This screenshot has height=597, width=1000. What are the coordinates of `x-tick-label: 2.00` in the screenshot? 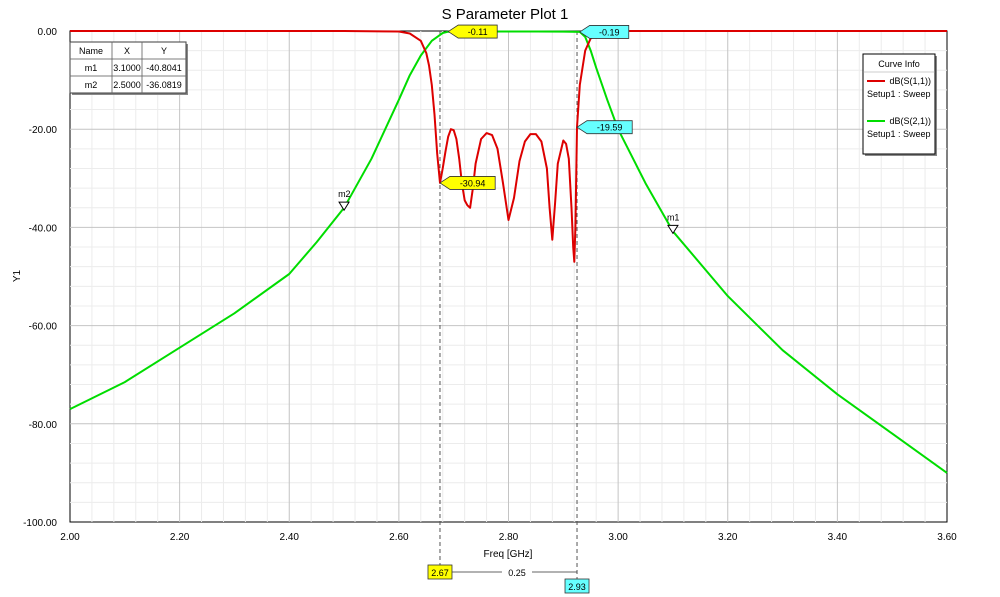 It's located at (70, 537).